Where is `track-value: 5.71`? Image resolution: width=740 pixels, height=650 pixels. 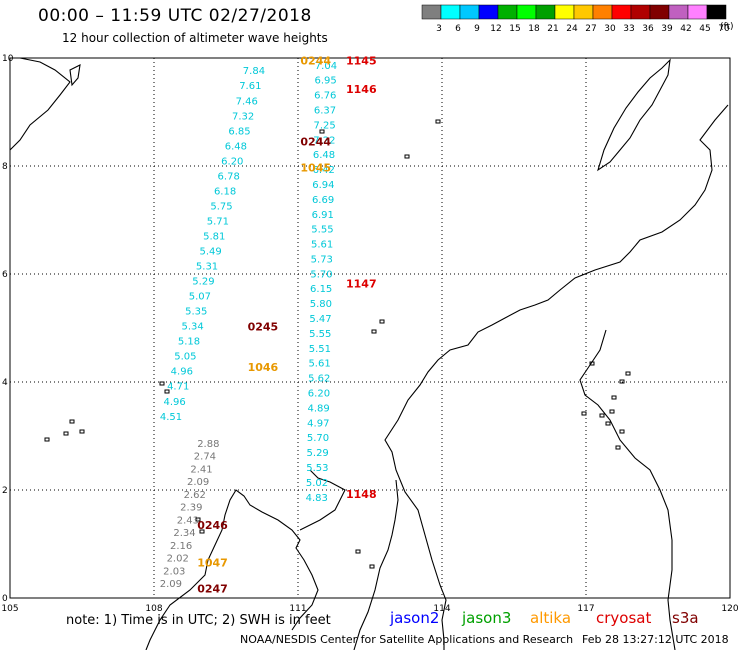
track-value: 5.71 is located at coordinates (218, 221).